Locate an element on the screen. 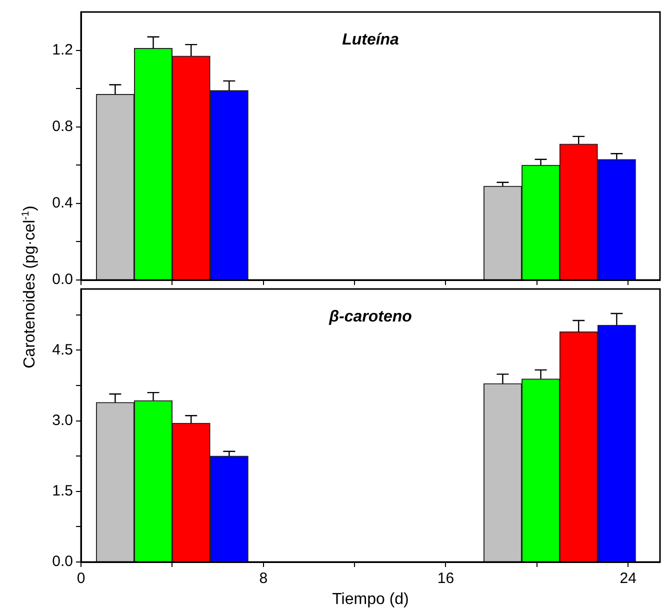 This screenshot has height=609, width=662. x-tick-label: 0 is located at coordinates (81, 579).